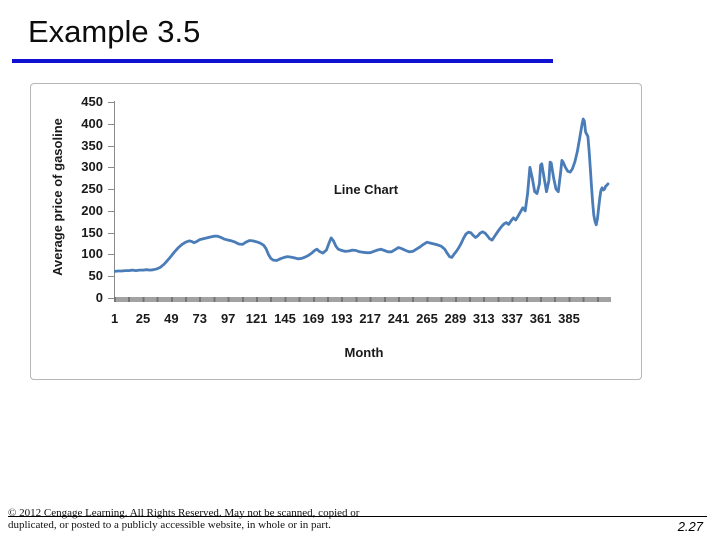  What do you see at coordinates (95, 276) in the screenshot?
I see `y-tick-label: 50` at bounding box center [95, 276].